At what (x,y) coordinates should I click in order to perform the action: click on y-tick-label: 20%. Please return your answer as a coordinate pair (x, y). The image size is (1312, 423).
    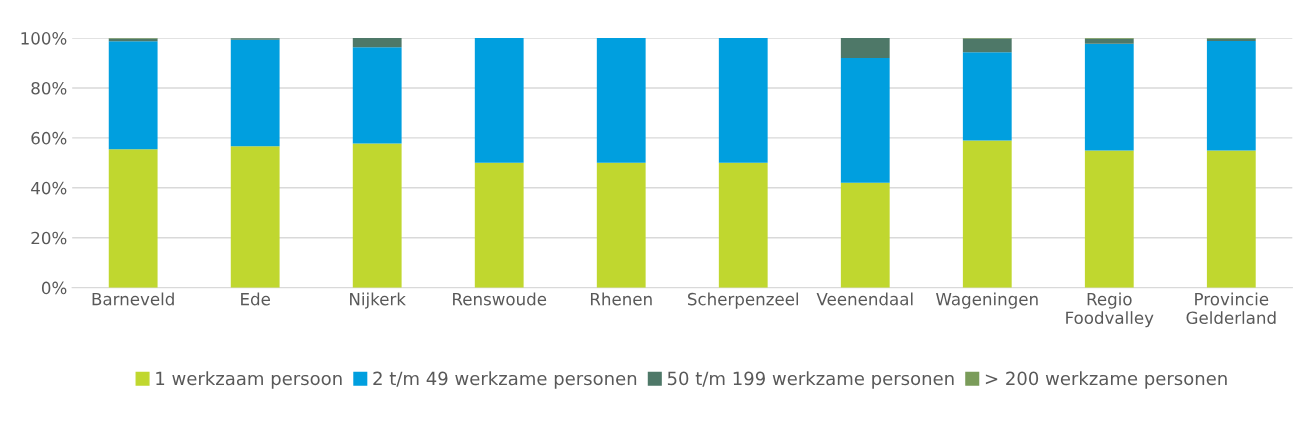
    Looking at the image, I should click on (49, 238).